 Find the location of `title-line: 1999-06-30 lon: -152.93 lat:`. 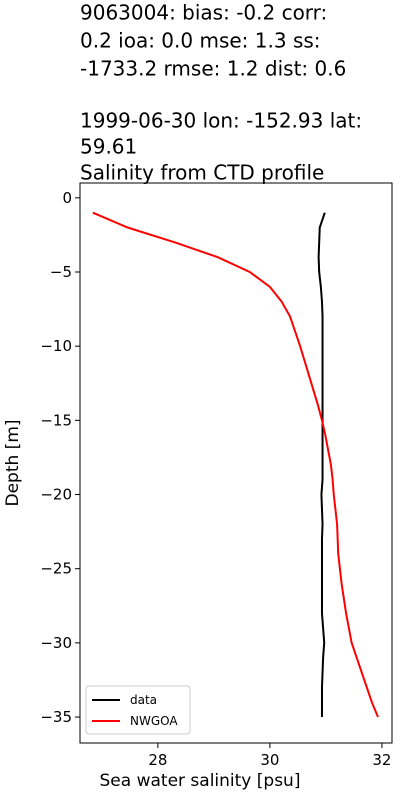

title-line: 1999-06-30 lon: -152.93 lat: is located at coordinates (221, 121).